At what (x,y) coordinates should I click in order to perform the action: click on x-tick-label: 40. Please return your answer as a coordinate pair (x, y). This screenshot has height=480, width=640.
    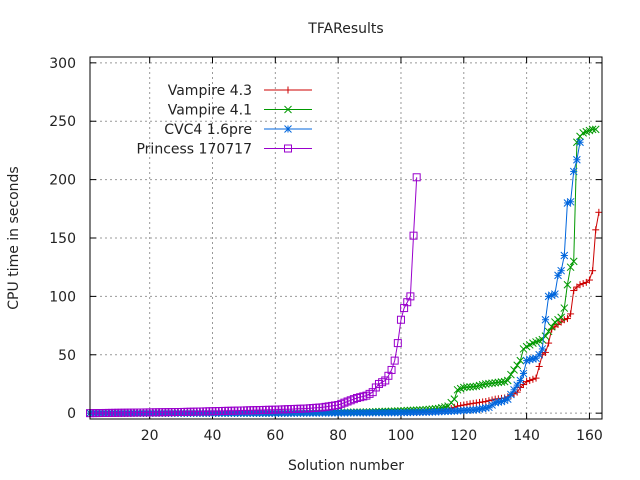
    Looking at the image, I should click on (213, 436).